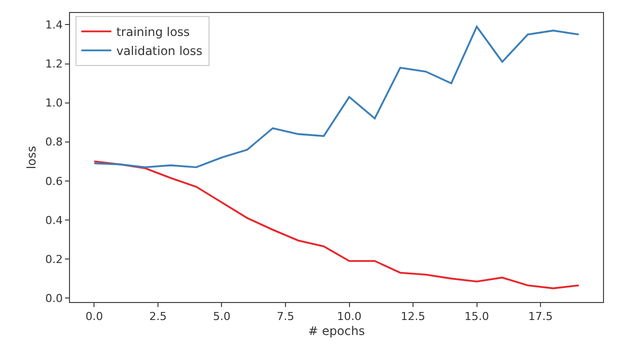 This screenshot has height=350, width=643. Describe the element at coordinates (285, 317) in the screenshot. I see `x-tick-label: 7.5` at that location.